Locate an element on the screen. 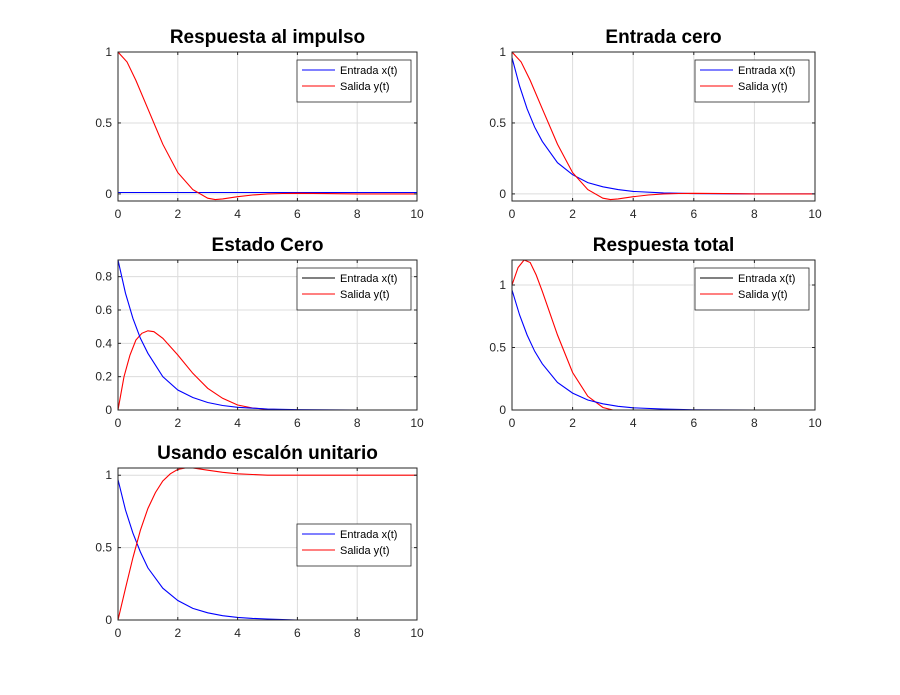 This screenshot has height=695, width=900. y-tick-label: 0.6 is located at coordinates (103, 310).